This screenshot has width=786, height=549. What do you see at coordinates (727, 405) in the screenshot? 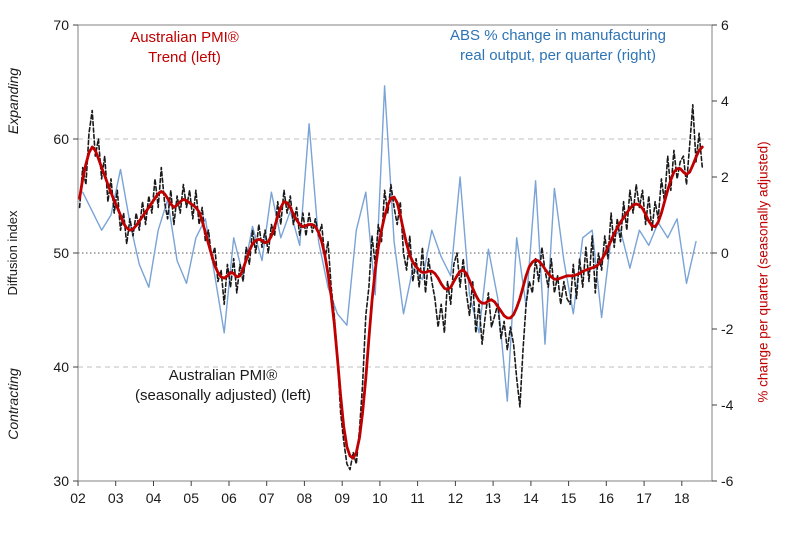
I see `right-tick-label--4: -4` at bounding box center [727, 405].